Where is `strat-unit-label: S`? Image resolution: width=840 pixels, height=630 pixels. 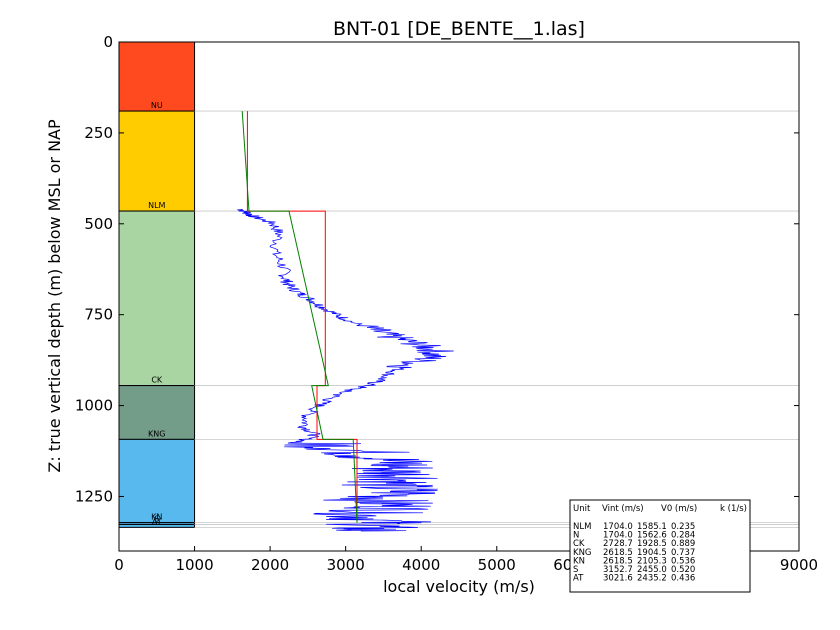
strat-unit-label: S is located at coordinates (156, 518).